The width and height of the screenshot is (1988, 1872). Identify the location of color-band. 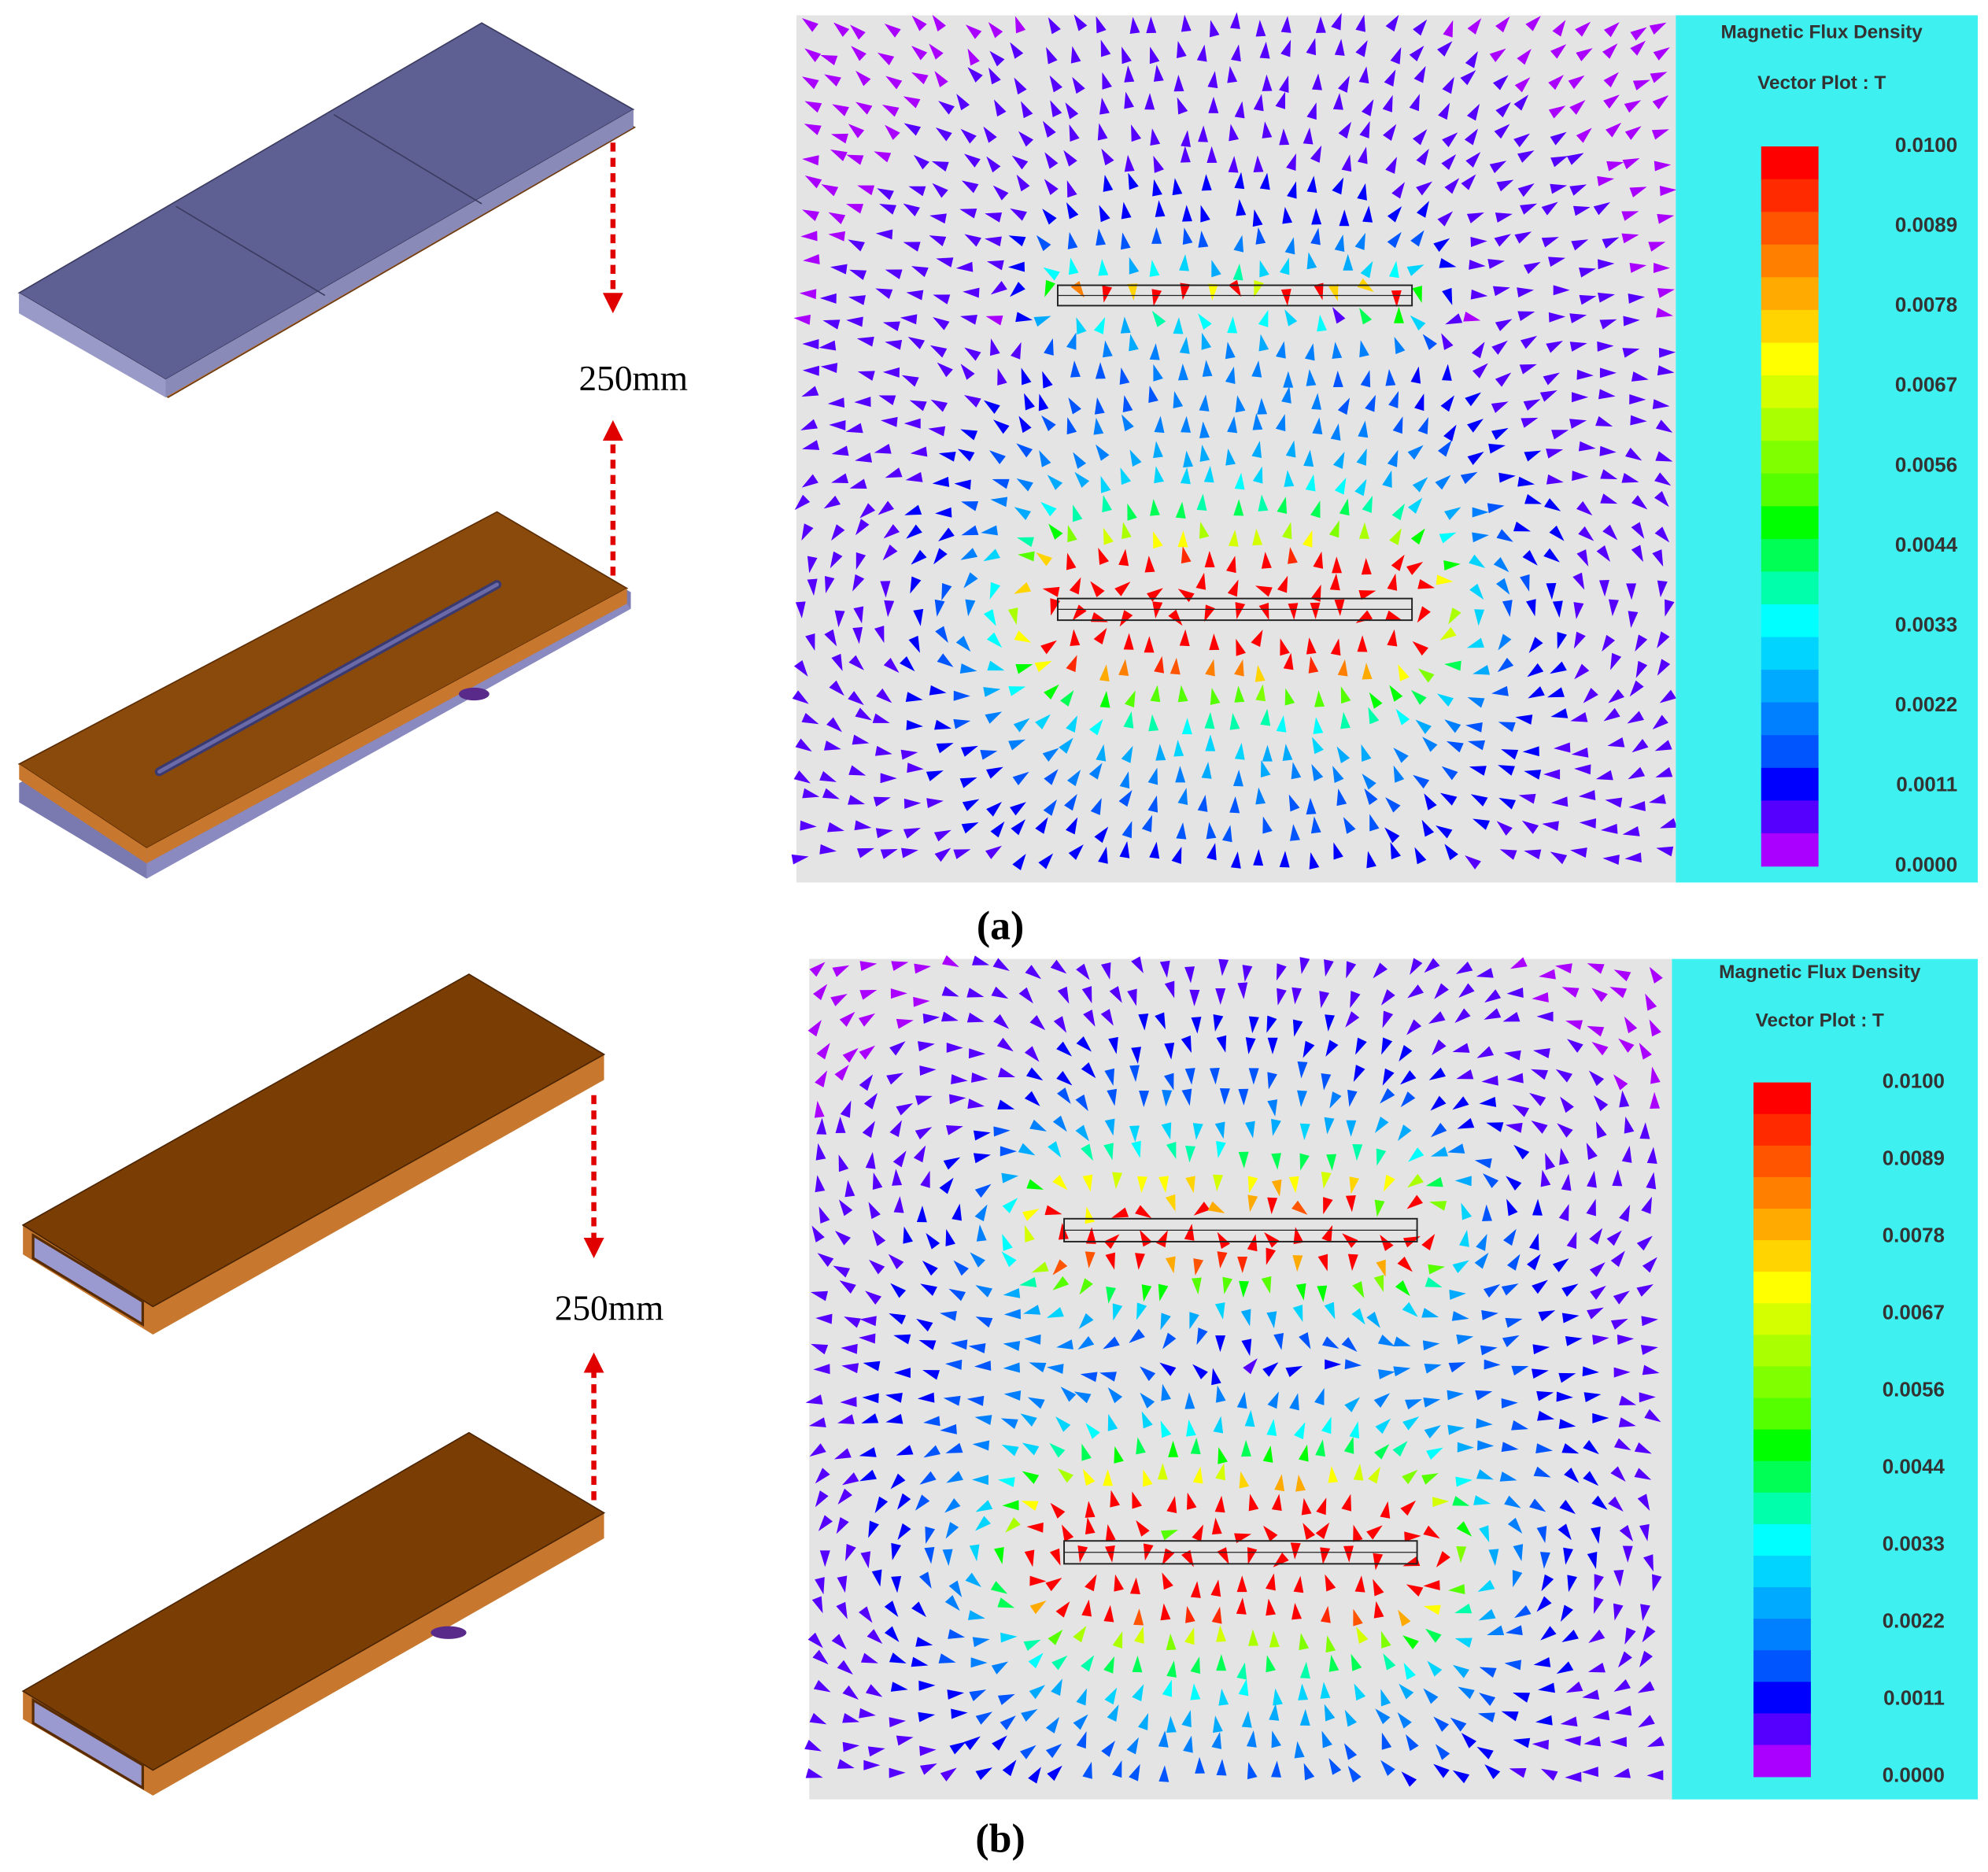
(1782, 1288).